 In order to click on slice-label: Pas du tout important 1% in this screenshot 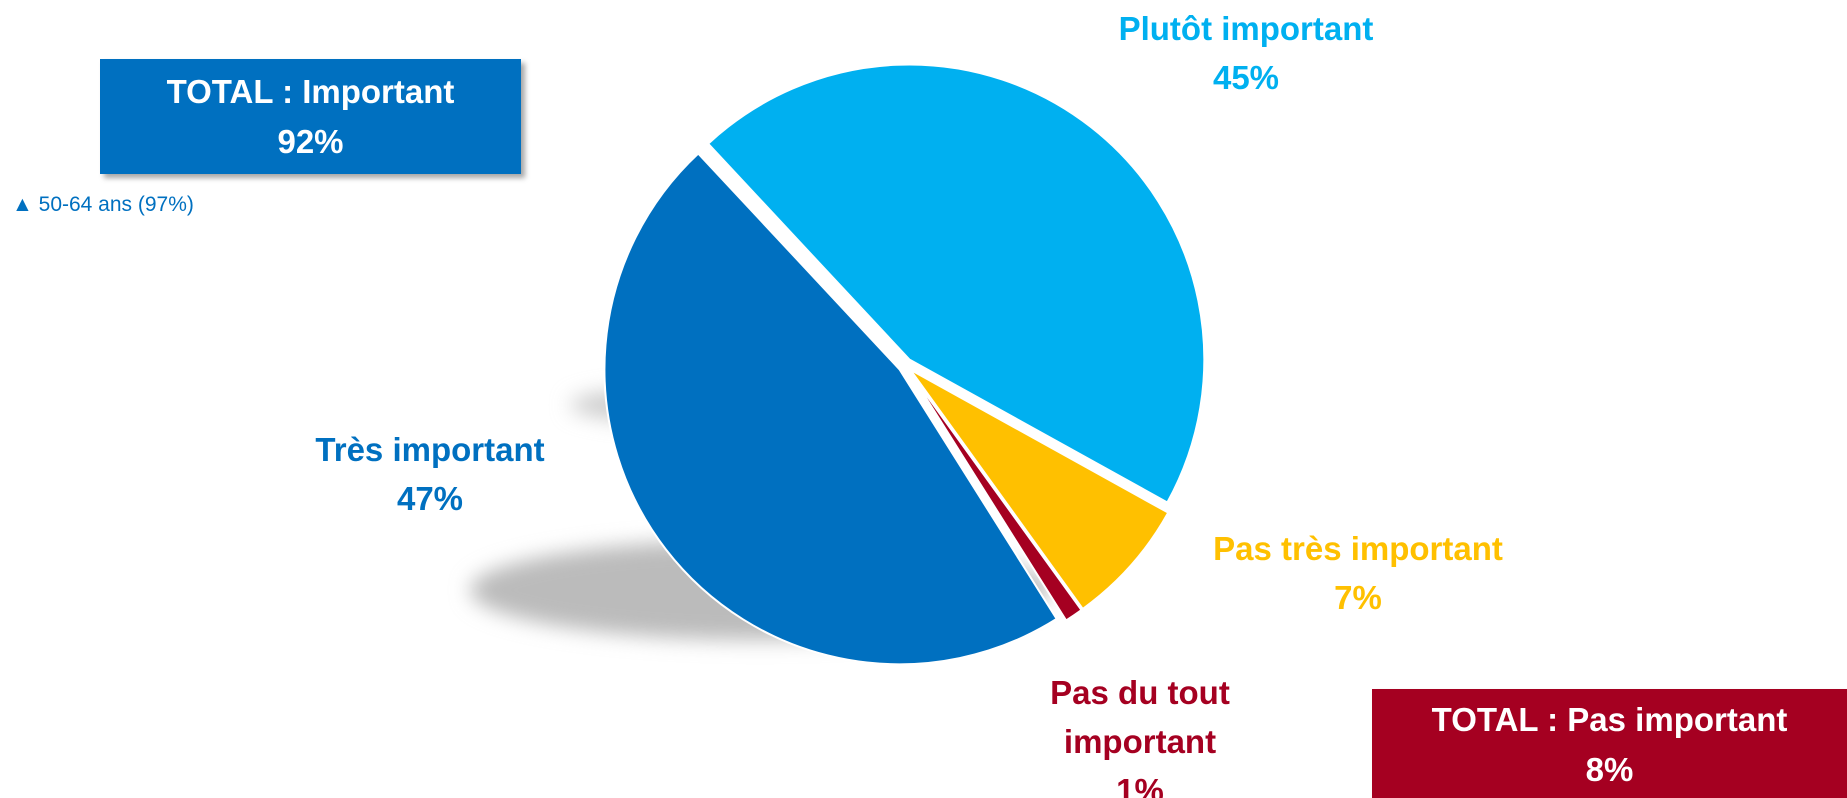, I will do `click(1140, 733)`.